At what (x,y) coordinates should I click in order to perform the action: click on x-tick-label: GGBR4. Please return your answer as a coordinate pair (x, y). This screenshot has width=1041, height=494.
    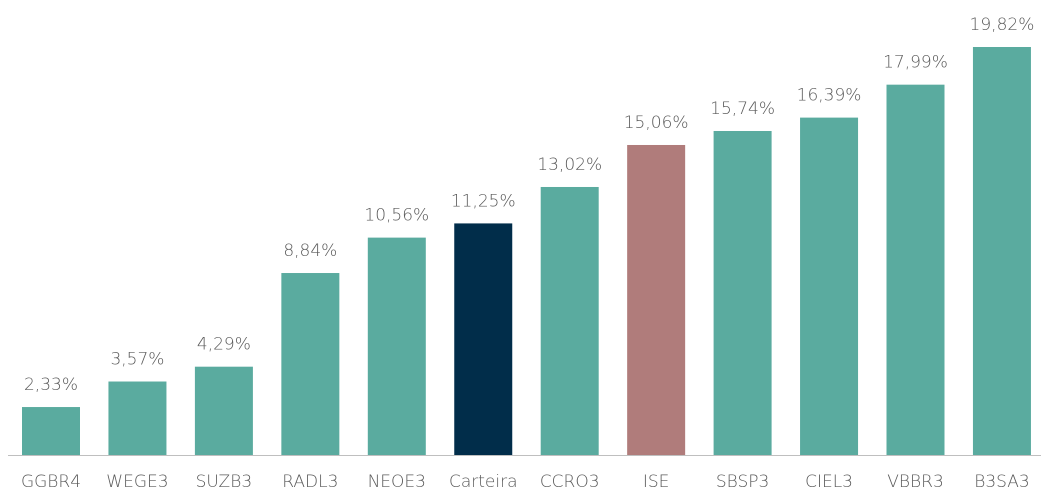
    Looking at the image, I should click on (51, 482).